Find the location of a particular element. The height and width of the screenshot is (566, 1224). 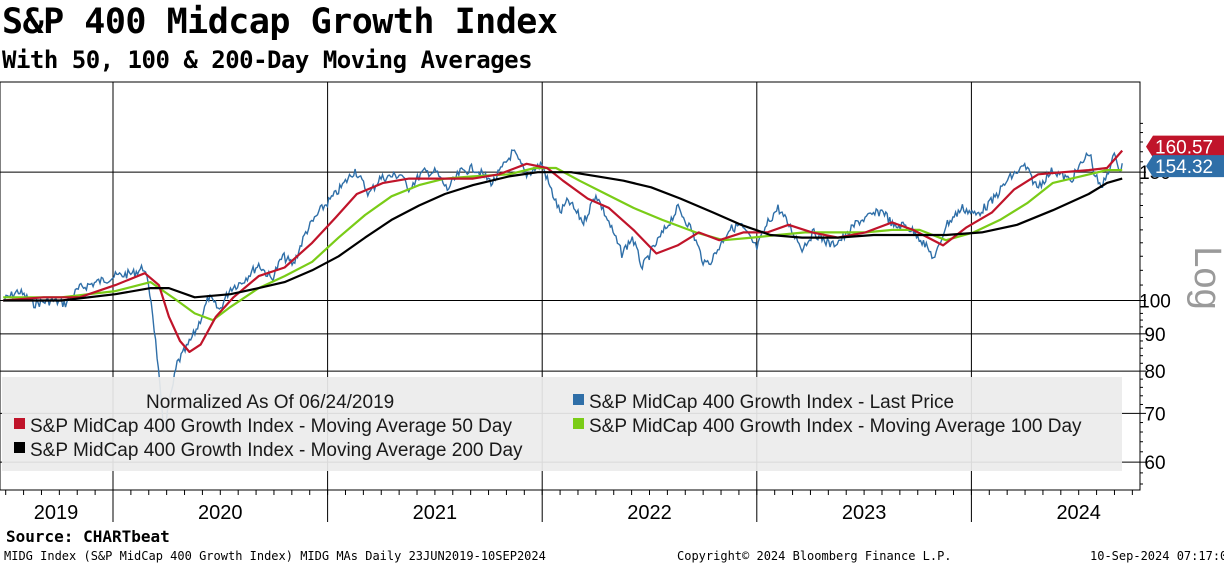

last-value-tag-ma50: 160.57 is located at coordinates (1185, 147).